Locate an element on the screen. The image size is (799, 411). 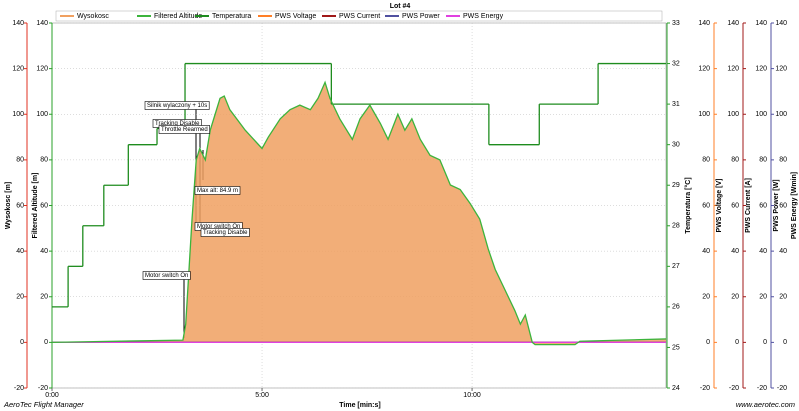
annotation-text: Throttle Rearmed is located at coordinates (184, 130).